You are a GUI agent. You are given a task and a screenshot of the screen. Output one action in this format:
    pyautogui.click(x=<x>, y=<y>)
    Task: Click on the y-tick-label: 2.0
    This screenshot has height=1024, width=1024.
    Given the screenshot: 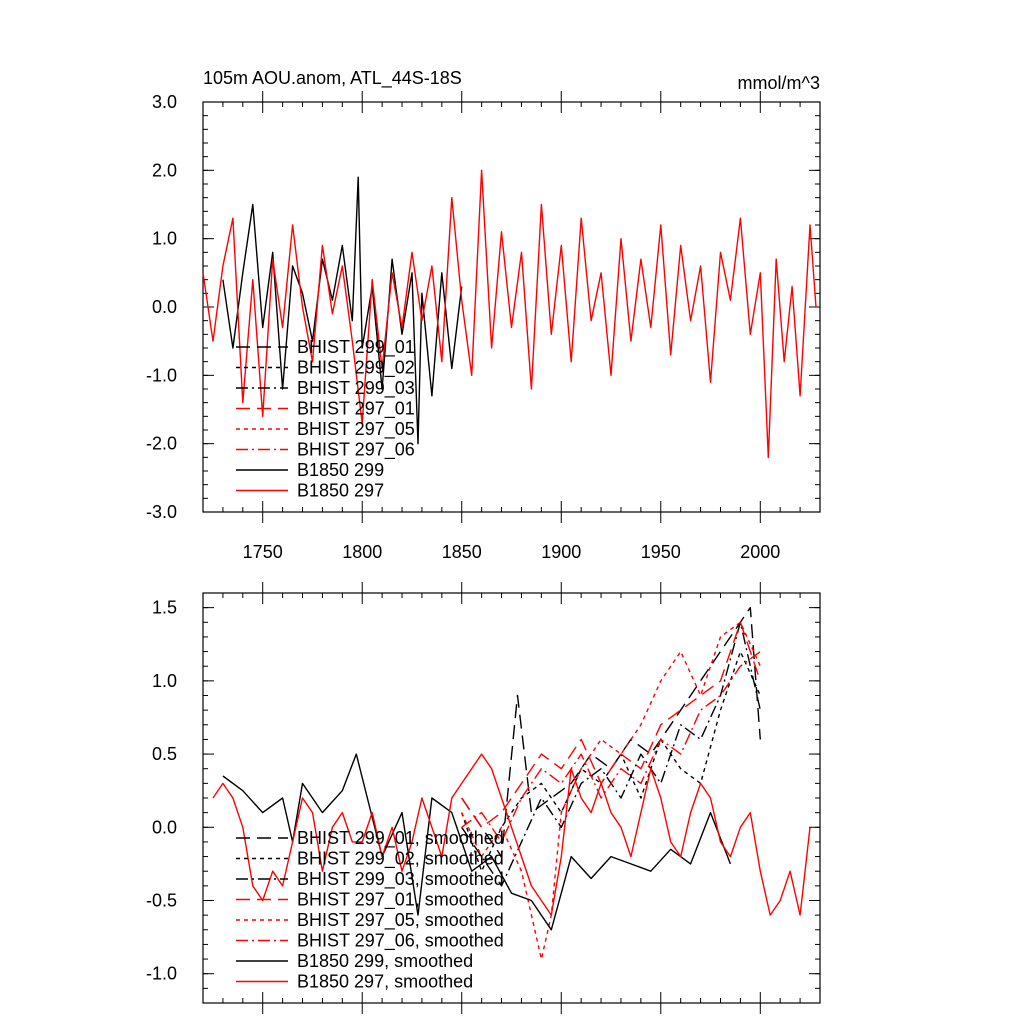 What is the action you would take?
    pyautogui.click(x=164, y=170)
    